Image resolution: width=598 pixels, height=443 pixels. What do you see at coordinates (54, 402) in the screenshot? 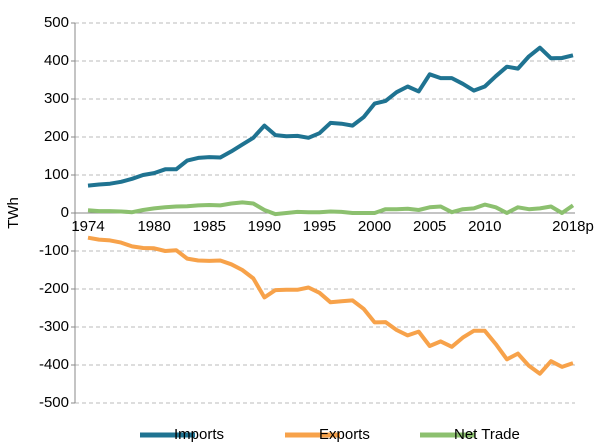
I see `y-tick-label: -500` at bounding box center [54, 402].